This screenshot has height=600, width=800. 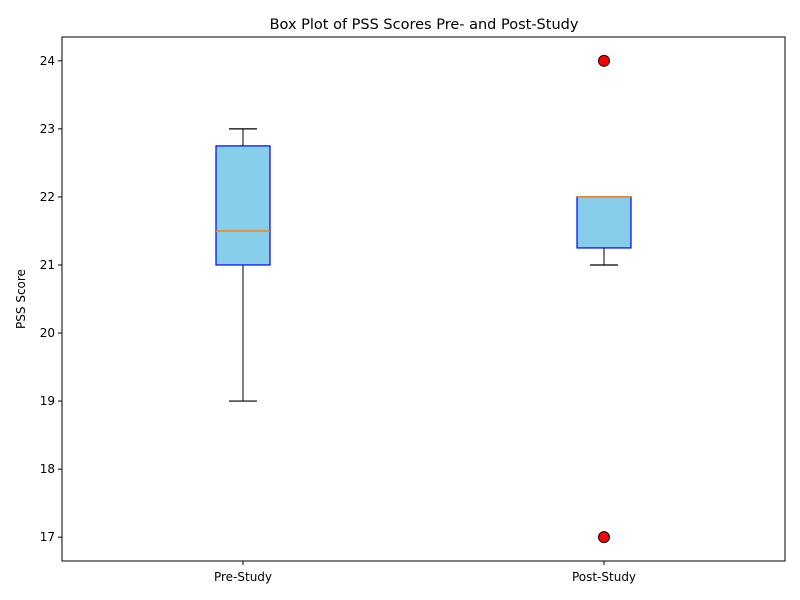 I want to click on y-tick-label: 21, so click(x=47, y=265).